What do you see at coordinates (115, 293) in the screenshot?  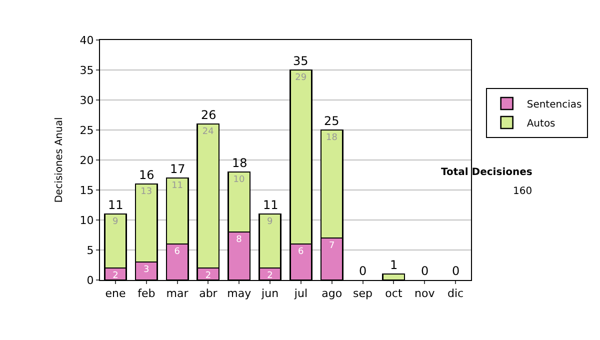 I see `x-tick-label: ene` at bounding box center [115, 293].